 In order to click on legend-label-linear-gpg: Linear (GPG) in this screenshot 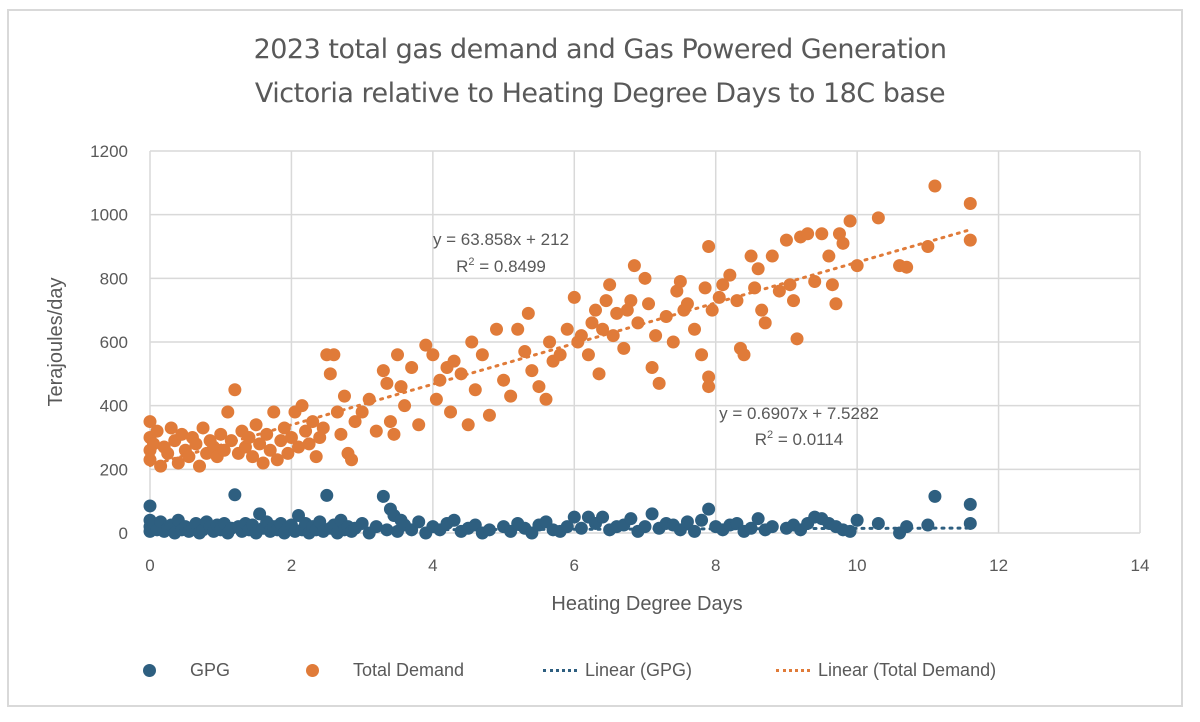, I will do `click(639, 669)`.